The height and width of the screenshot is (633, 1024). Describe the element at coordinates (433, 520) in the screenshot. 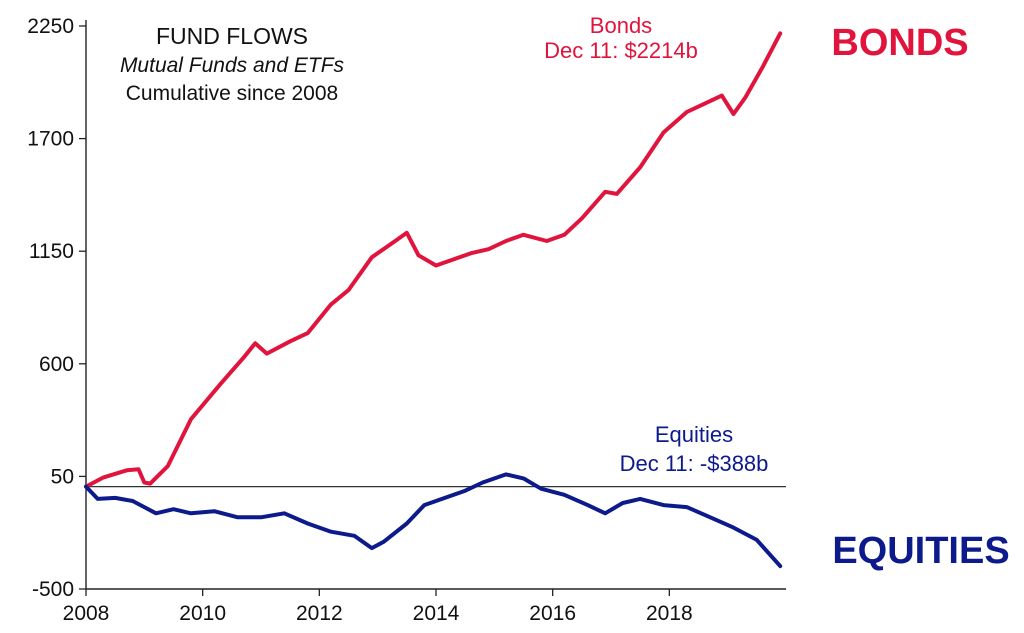

I see `series-line-equities` at that location.